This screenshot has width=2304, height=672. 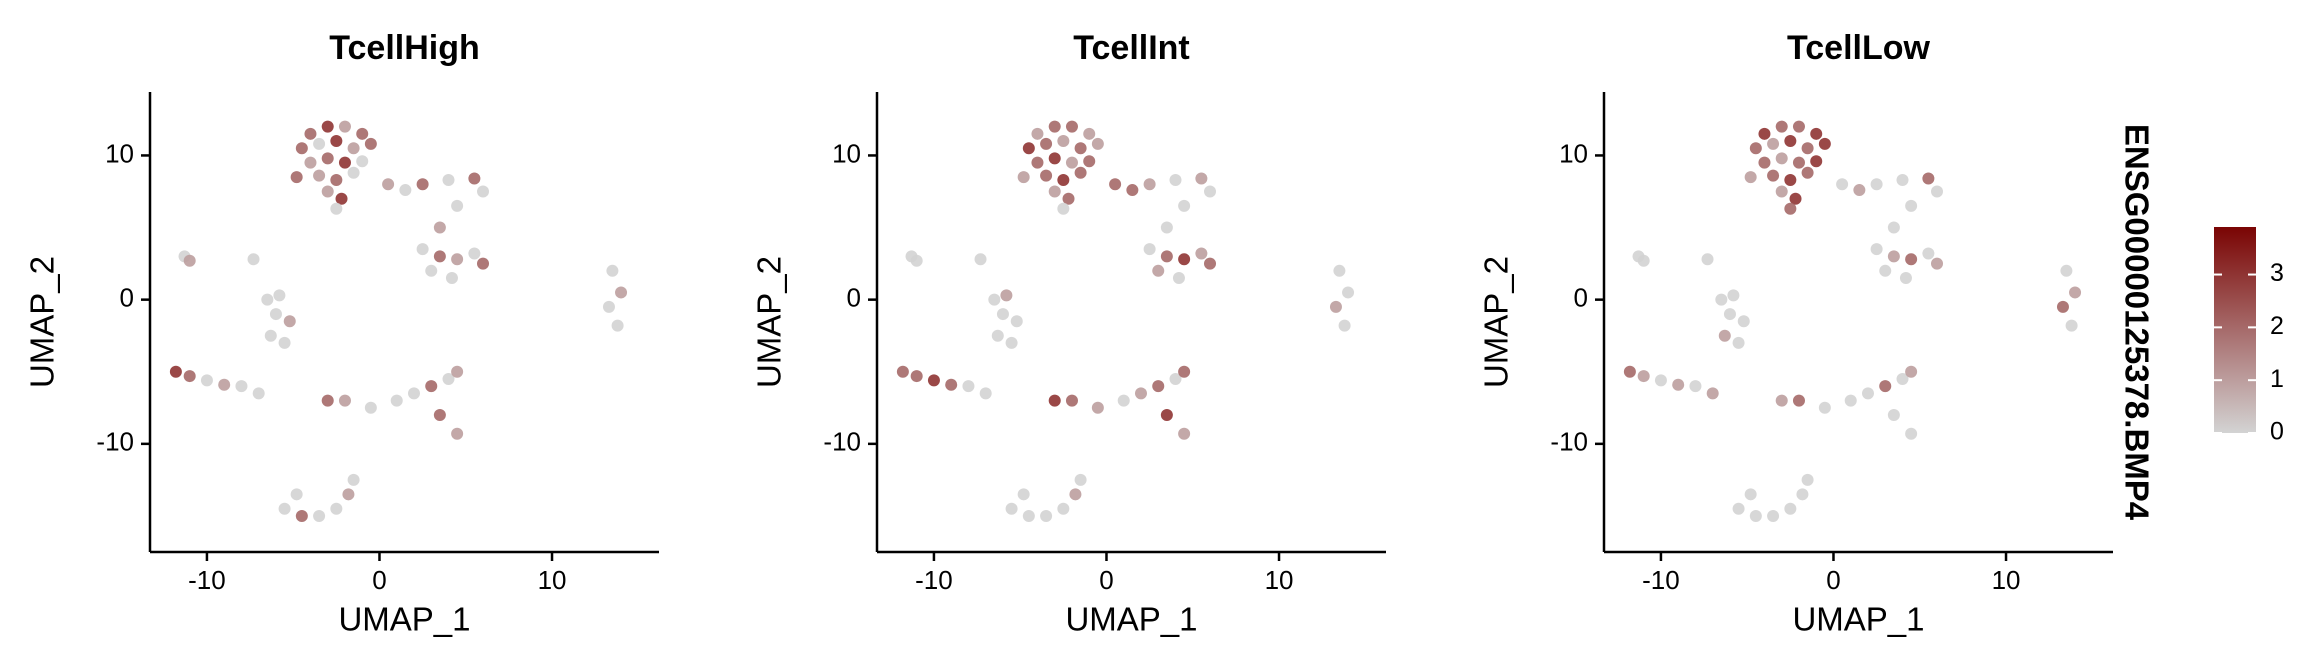 I want to click on colorbar-tick-label: 3, so click(x=2277, y=273).